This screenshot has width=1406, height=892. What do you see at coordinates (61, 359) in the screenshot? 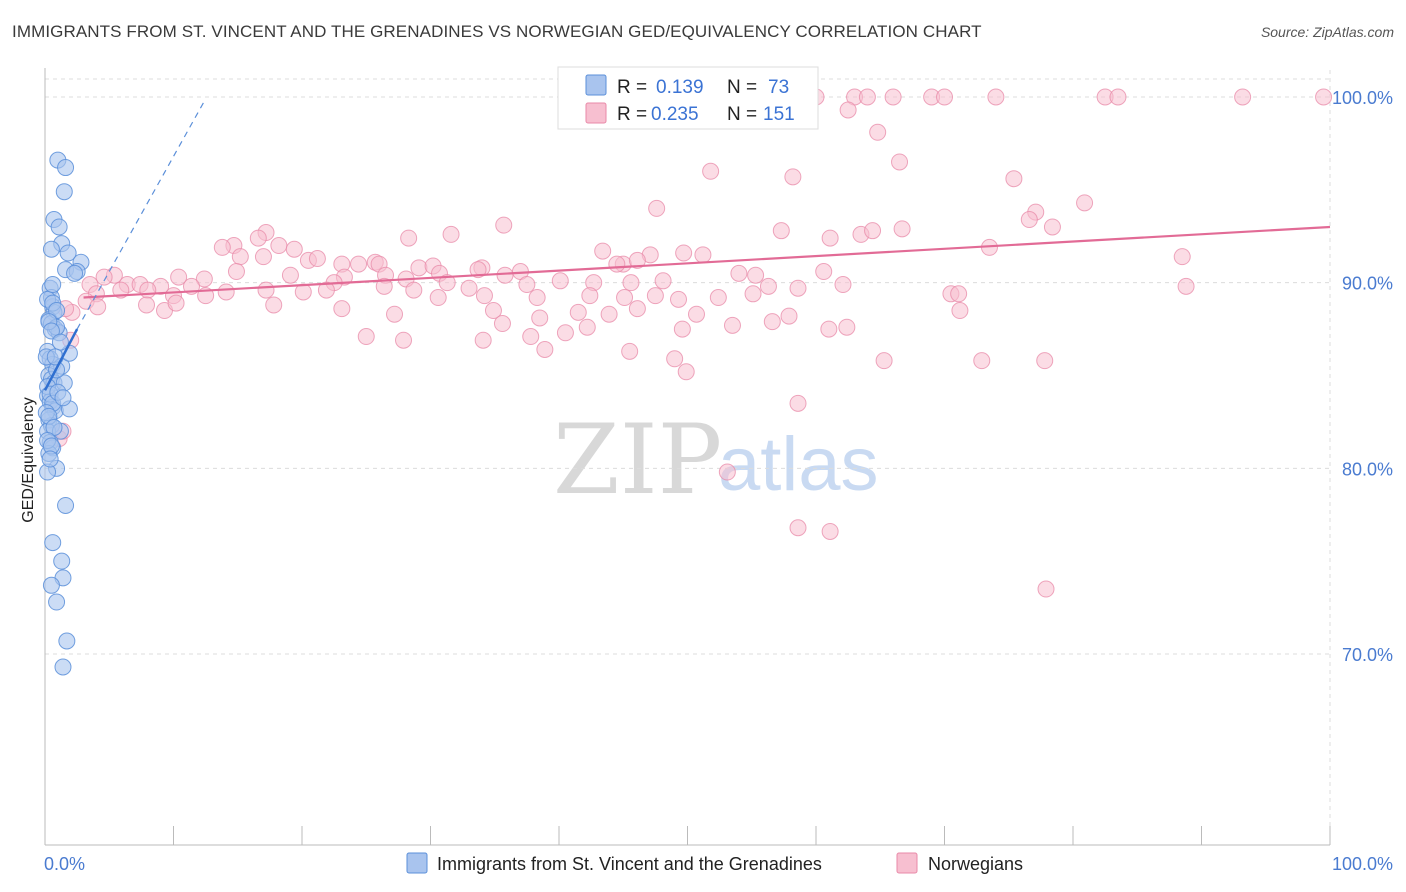
I see `trend-immigrants` at bounding box center [61, 359].